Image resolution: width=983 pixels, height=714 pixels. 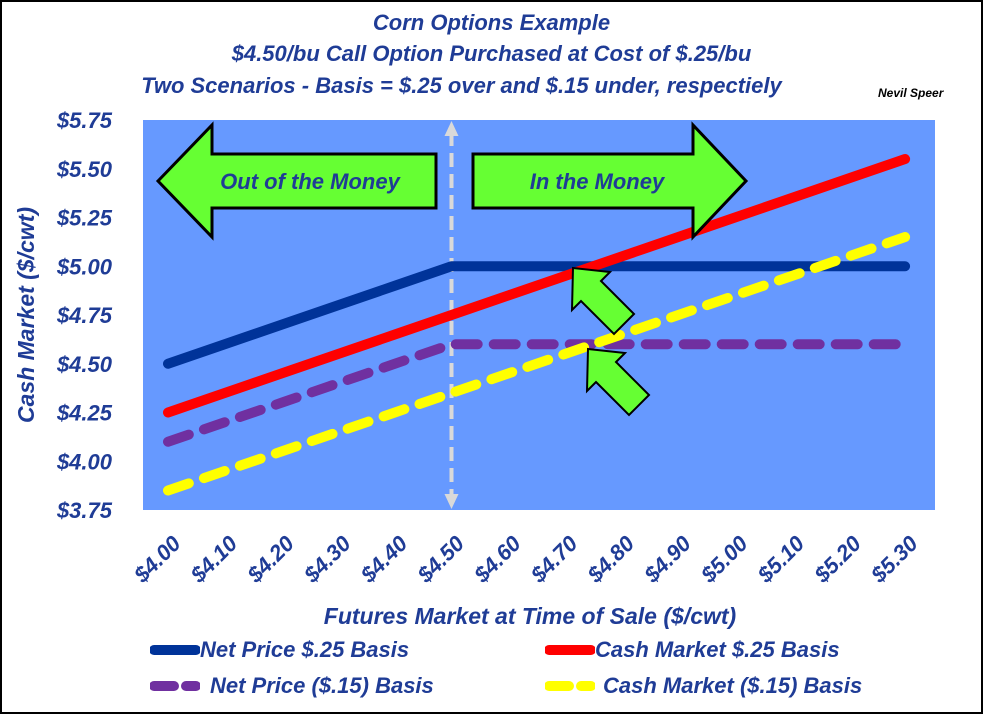 What do you see at coordinates (84, 461) in the screenshot?
I see `y-tick-label: $4.00` at bounding box center [84, 461].